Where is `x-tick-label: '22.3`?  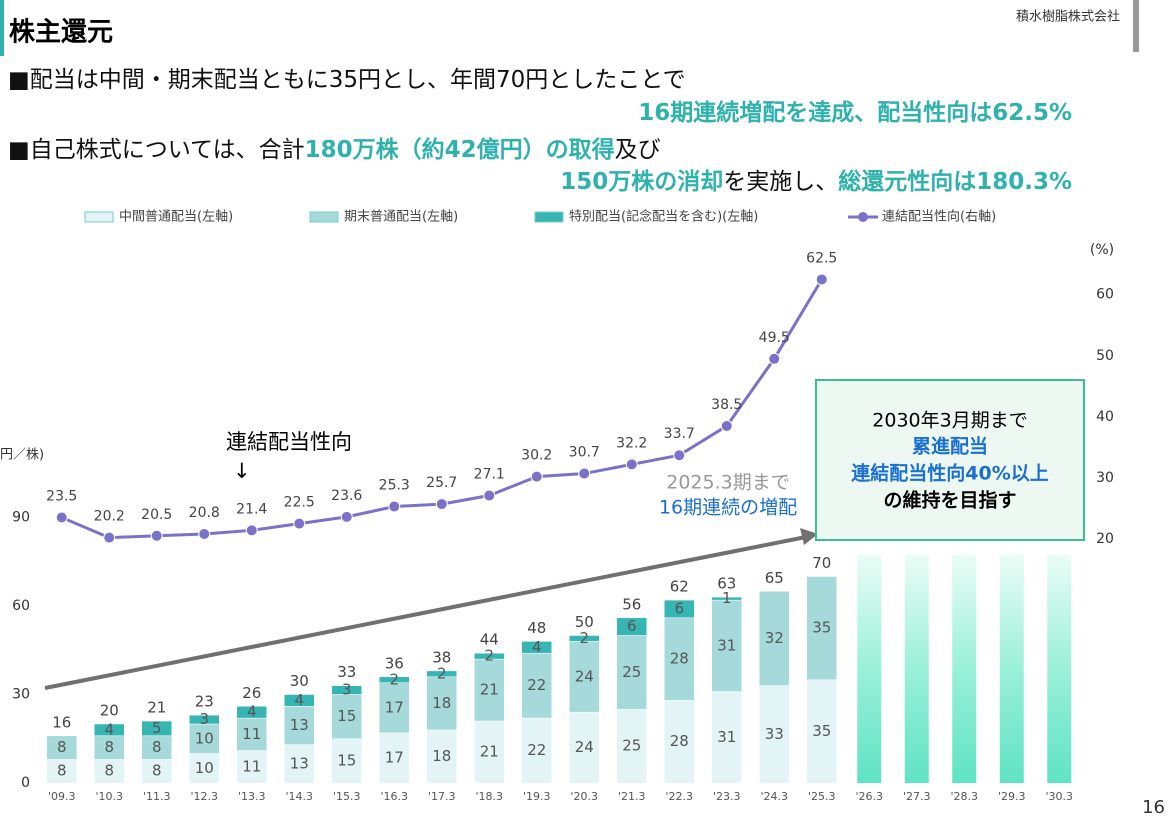 x-tick-label: '22.3 is located at coordinates (679, 796).